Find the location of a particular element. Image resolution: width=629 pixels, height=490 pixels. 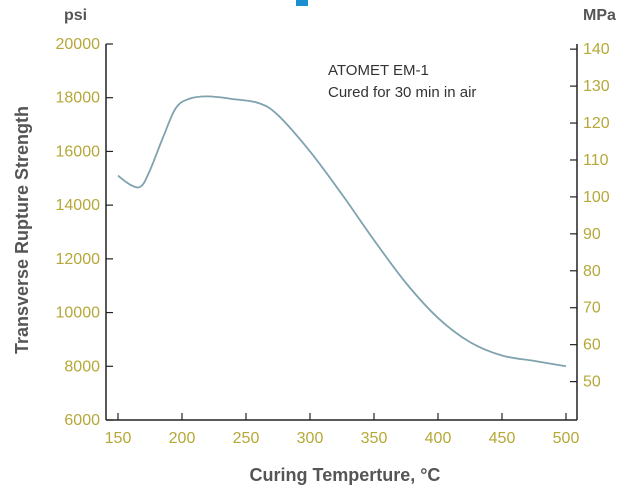

y-left-tick-label: 8000 is located at coordinates (82, 366).